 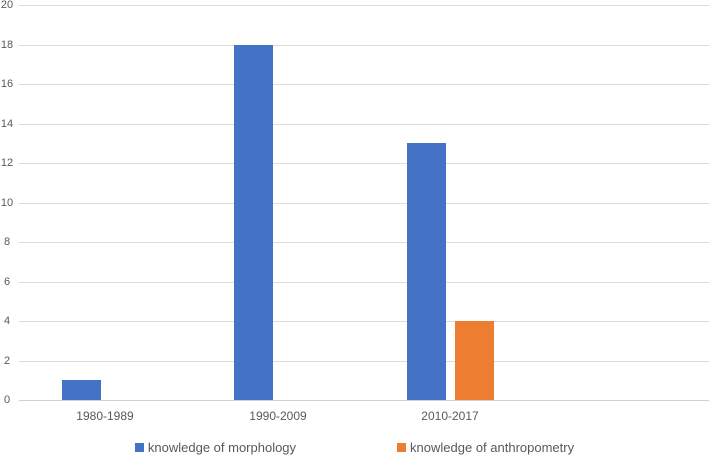 I want to click on x-axis-line, so click(x=364, y=400).